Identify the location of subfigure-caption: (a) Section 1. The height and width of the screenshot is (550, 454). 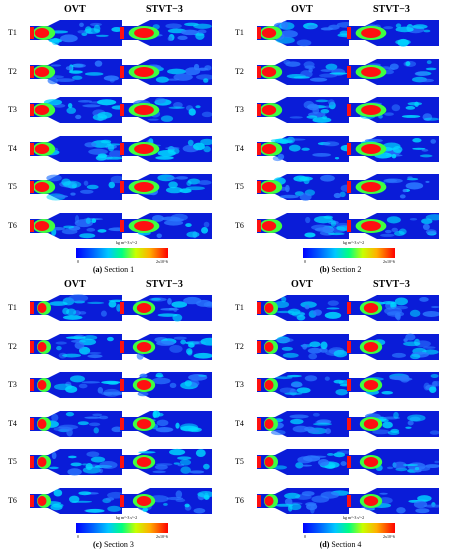
(113, 269).